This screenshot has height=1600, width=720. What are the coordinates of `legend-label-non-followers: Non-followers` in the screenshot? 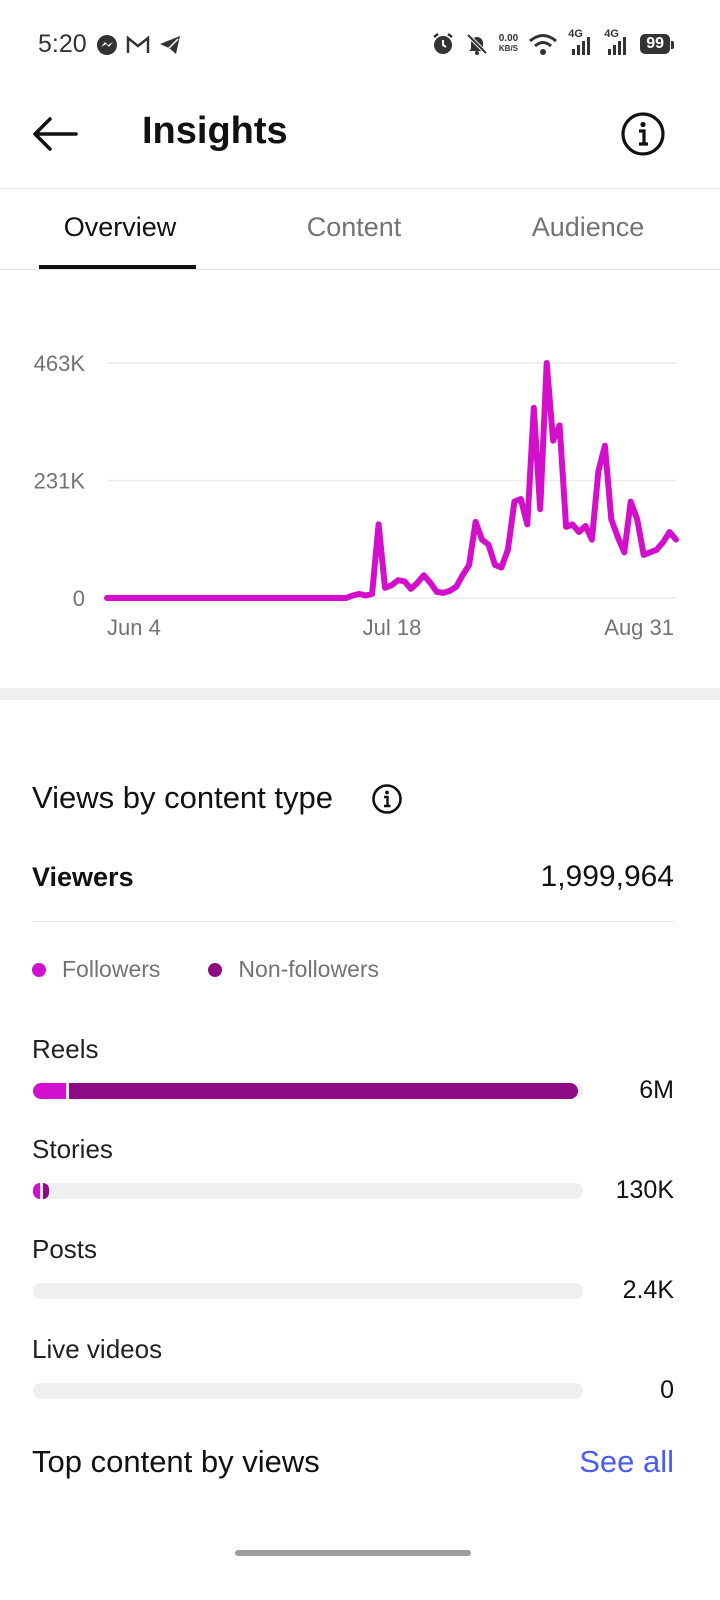 It's located at (309, 969).